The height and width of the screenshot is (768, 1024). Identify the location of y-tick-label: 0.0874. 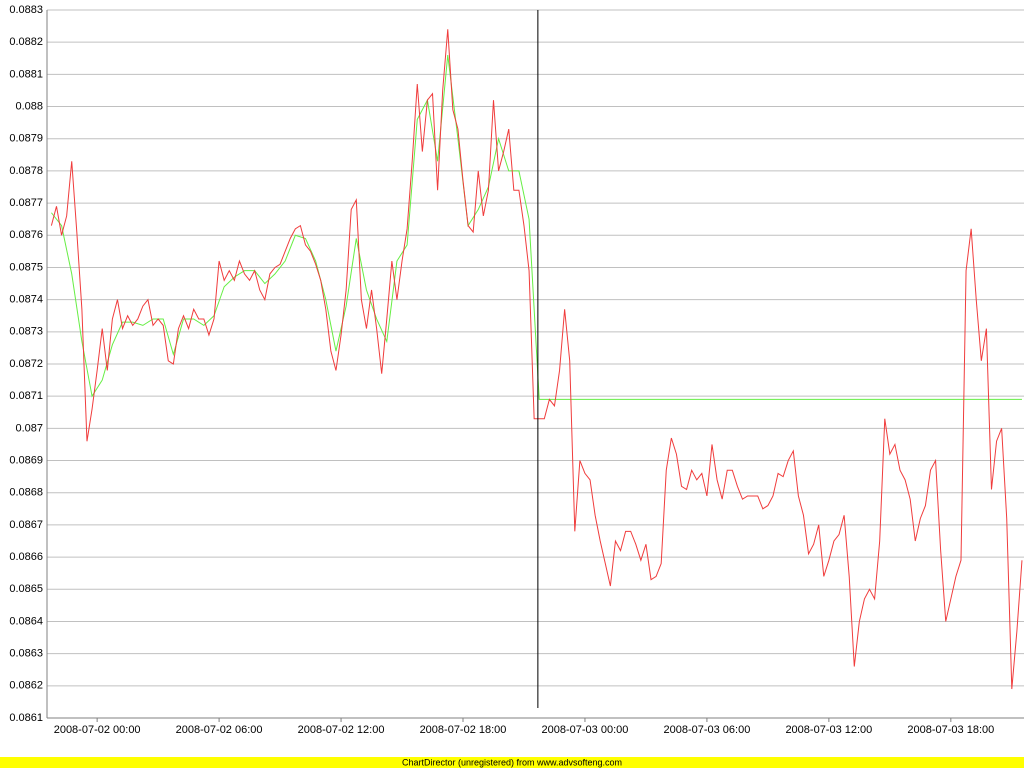
(26, 300).